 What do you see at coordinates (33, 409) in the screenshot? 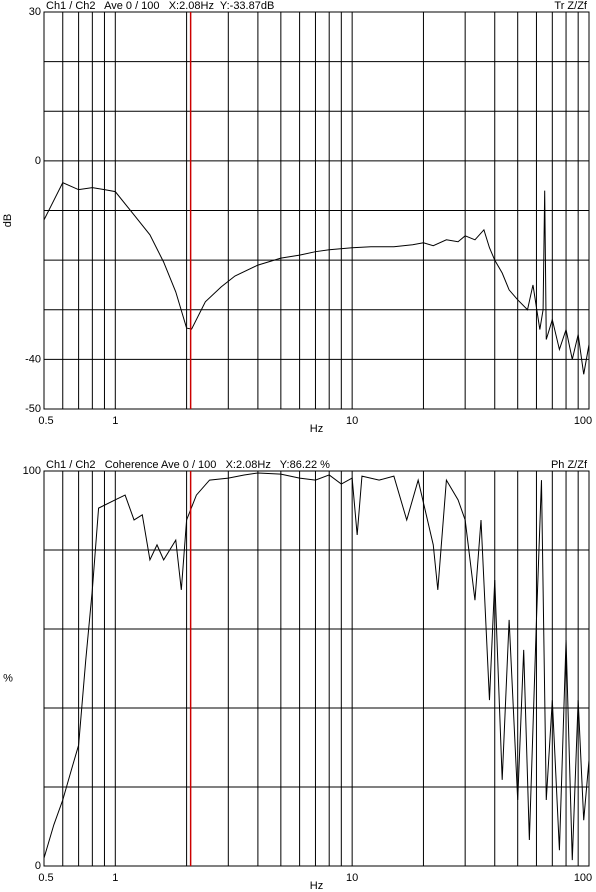
I see `y-tick-label: -50` at bounding box center [33, 409].